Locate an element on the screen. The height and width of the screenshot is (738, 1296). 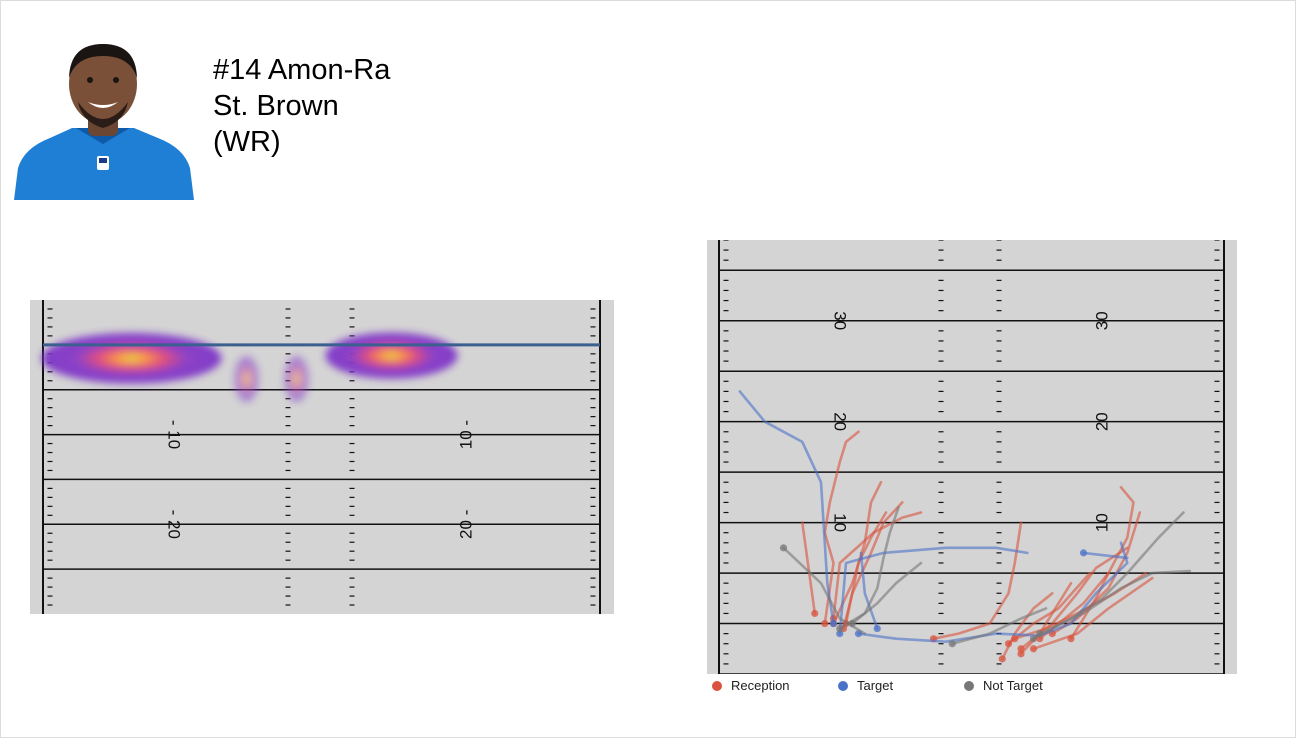
player-name-block: #14 Amon-Ra St. Brown (WR) is located at coordinates (301, 106).